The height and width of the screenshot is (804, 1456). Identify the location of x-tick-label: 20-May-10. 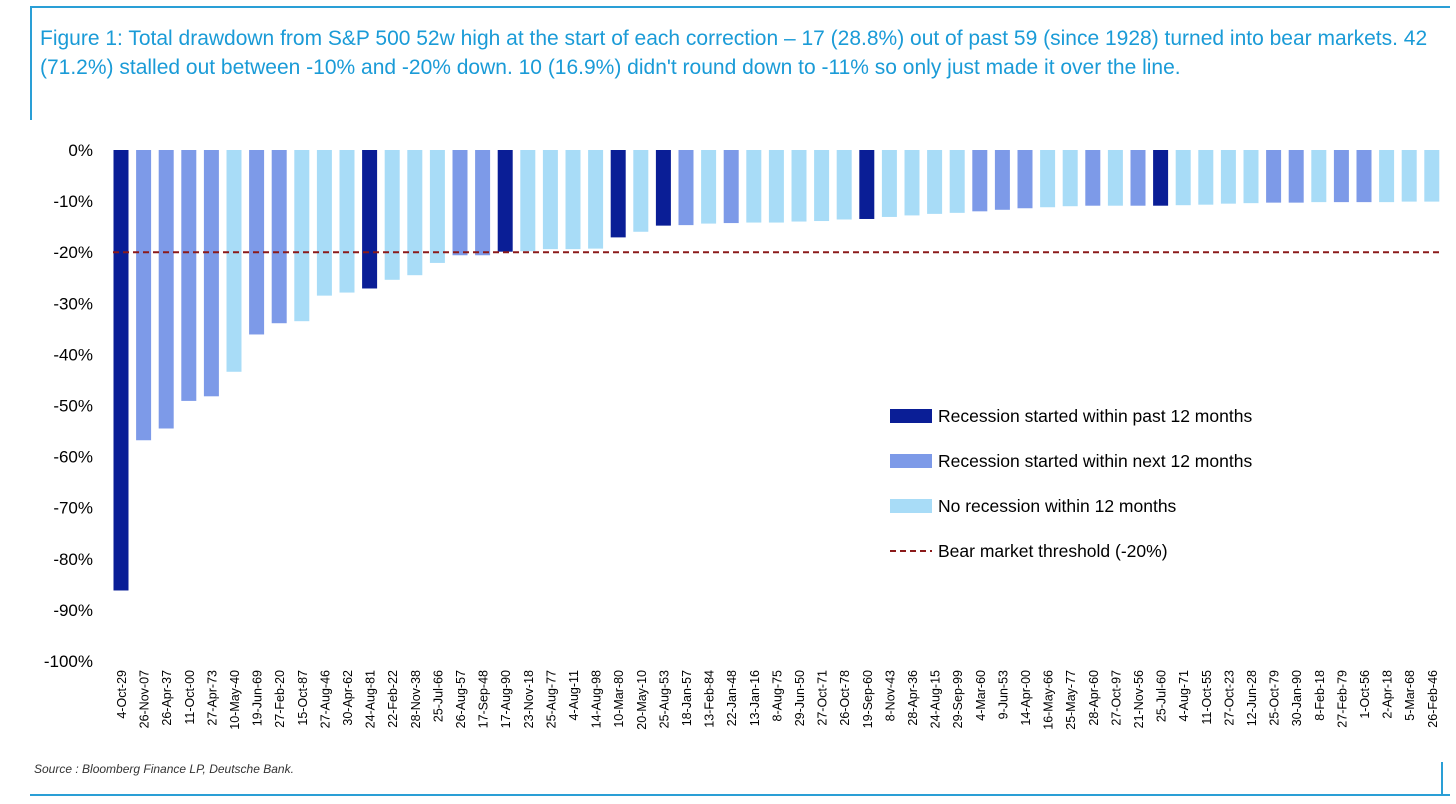
(642, 700).